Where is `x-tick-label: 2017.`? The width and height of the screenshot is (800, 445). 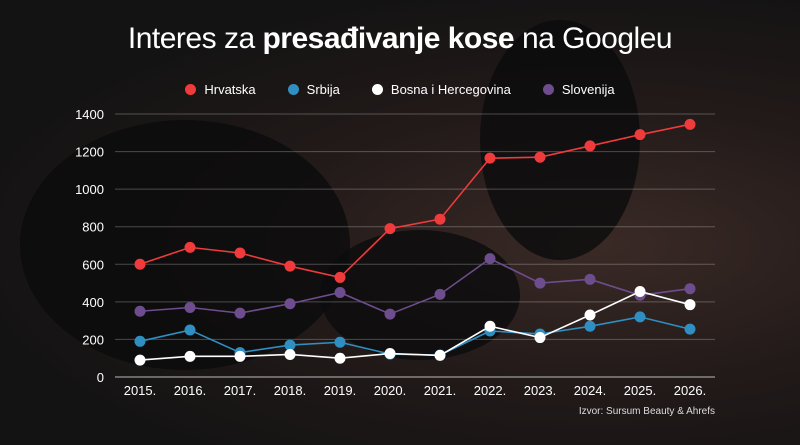 x-tick-label: 2017. is located at coordinates (240, 390).